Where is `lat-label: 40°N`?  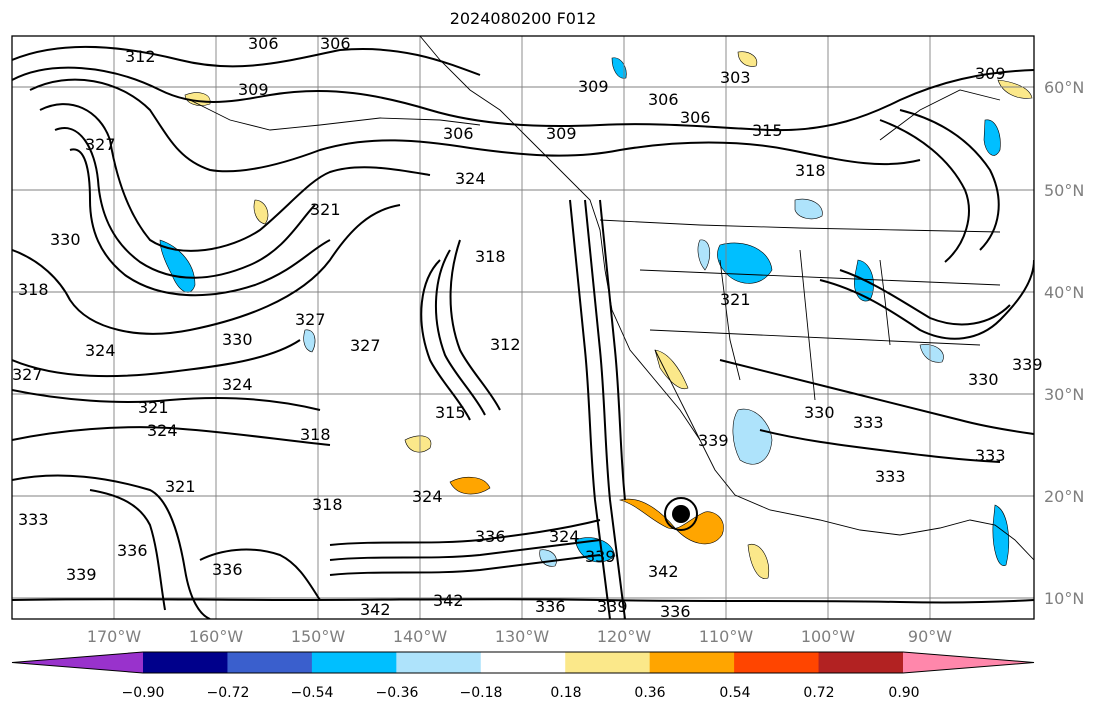
lat-label: 40°N is located at coordinates (1064, 292).